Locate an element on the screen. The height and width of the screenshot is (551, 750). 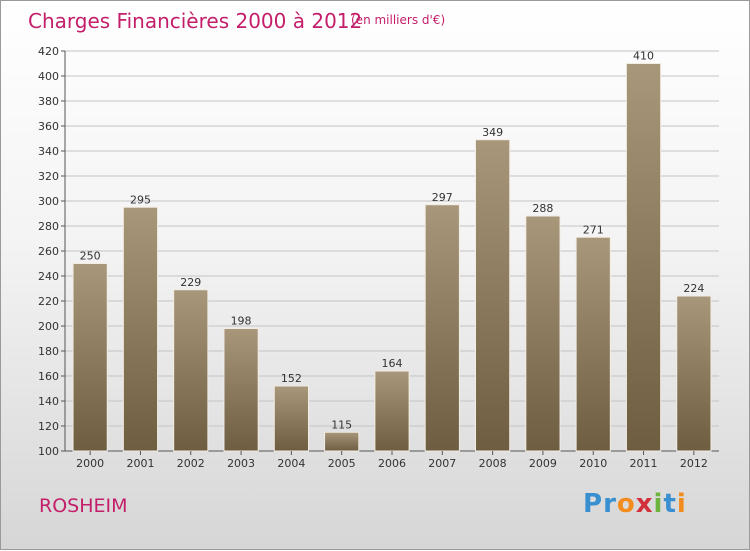
x-tick-label: 2010 is located at coordinates (593, 463).